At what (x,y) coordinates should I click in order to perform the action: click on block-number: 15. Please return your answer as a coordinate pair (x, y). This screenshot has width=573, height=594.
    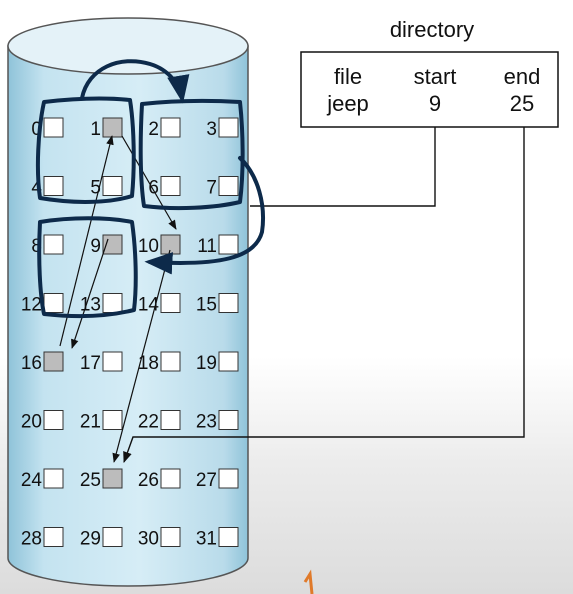
    Looking at the image, I should click on (206, 305).